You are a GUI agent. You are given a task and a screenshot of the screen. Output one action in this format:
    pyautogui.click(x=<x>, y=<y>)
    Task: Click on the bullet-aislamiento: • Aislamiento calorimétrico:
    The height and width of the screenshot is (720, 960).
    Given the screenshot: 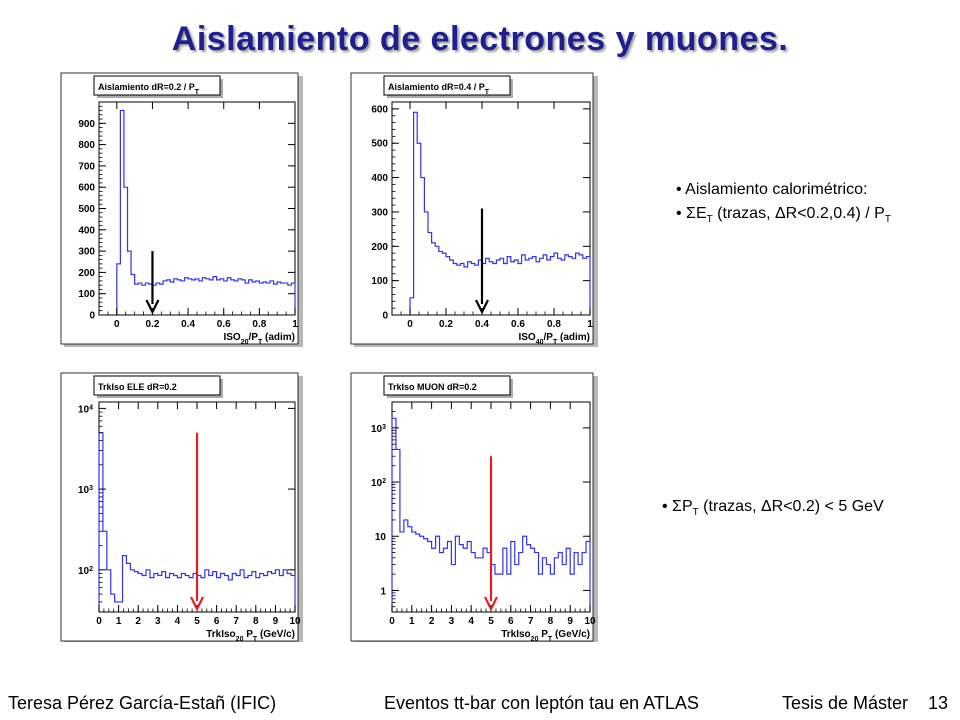 What is the action you would take?
    pyautogui.click(x=772, y=189)
    